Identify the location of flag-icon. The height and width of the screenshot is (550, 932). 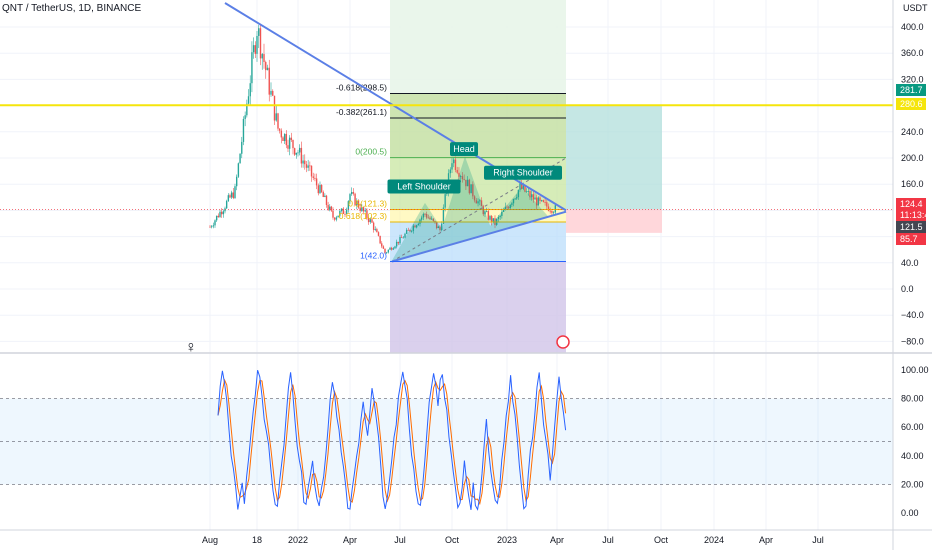
(563, 342).